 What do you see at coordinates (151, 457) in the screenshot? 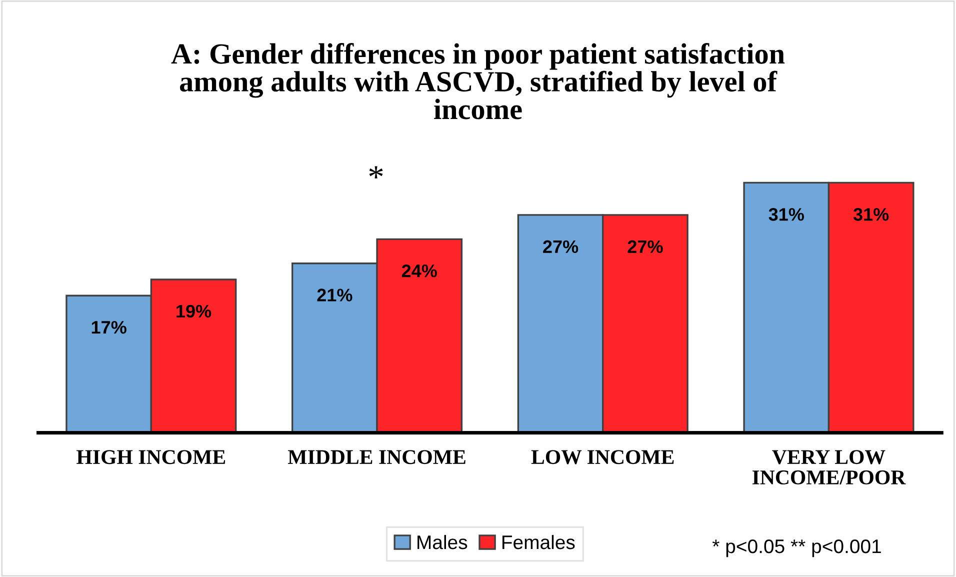
I see `x-tick-label: HIGH INCOME` at bounding box center [151, 457].